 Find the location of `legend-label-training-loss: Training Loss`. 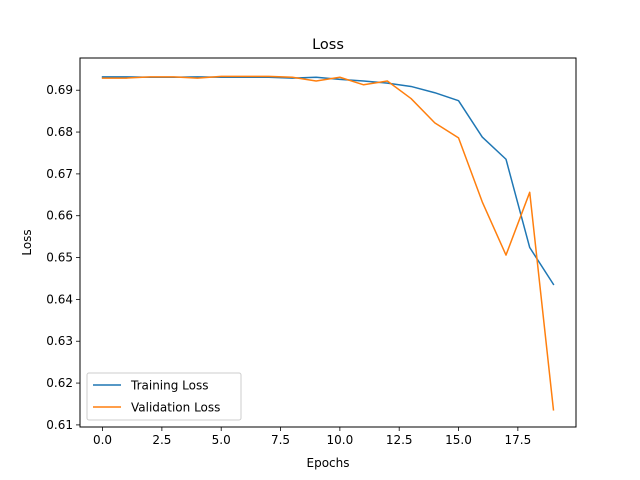

legend-label-training-loss: Training Loss is located at coordinates (169, 386).